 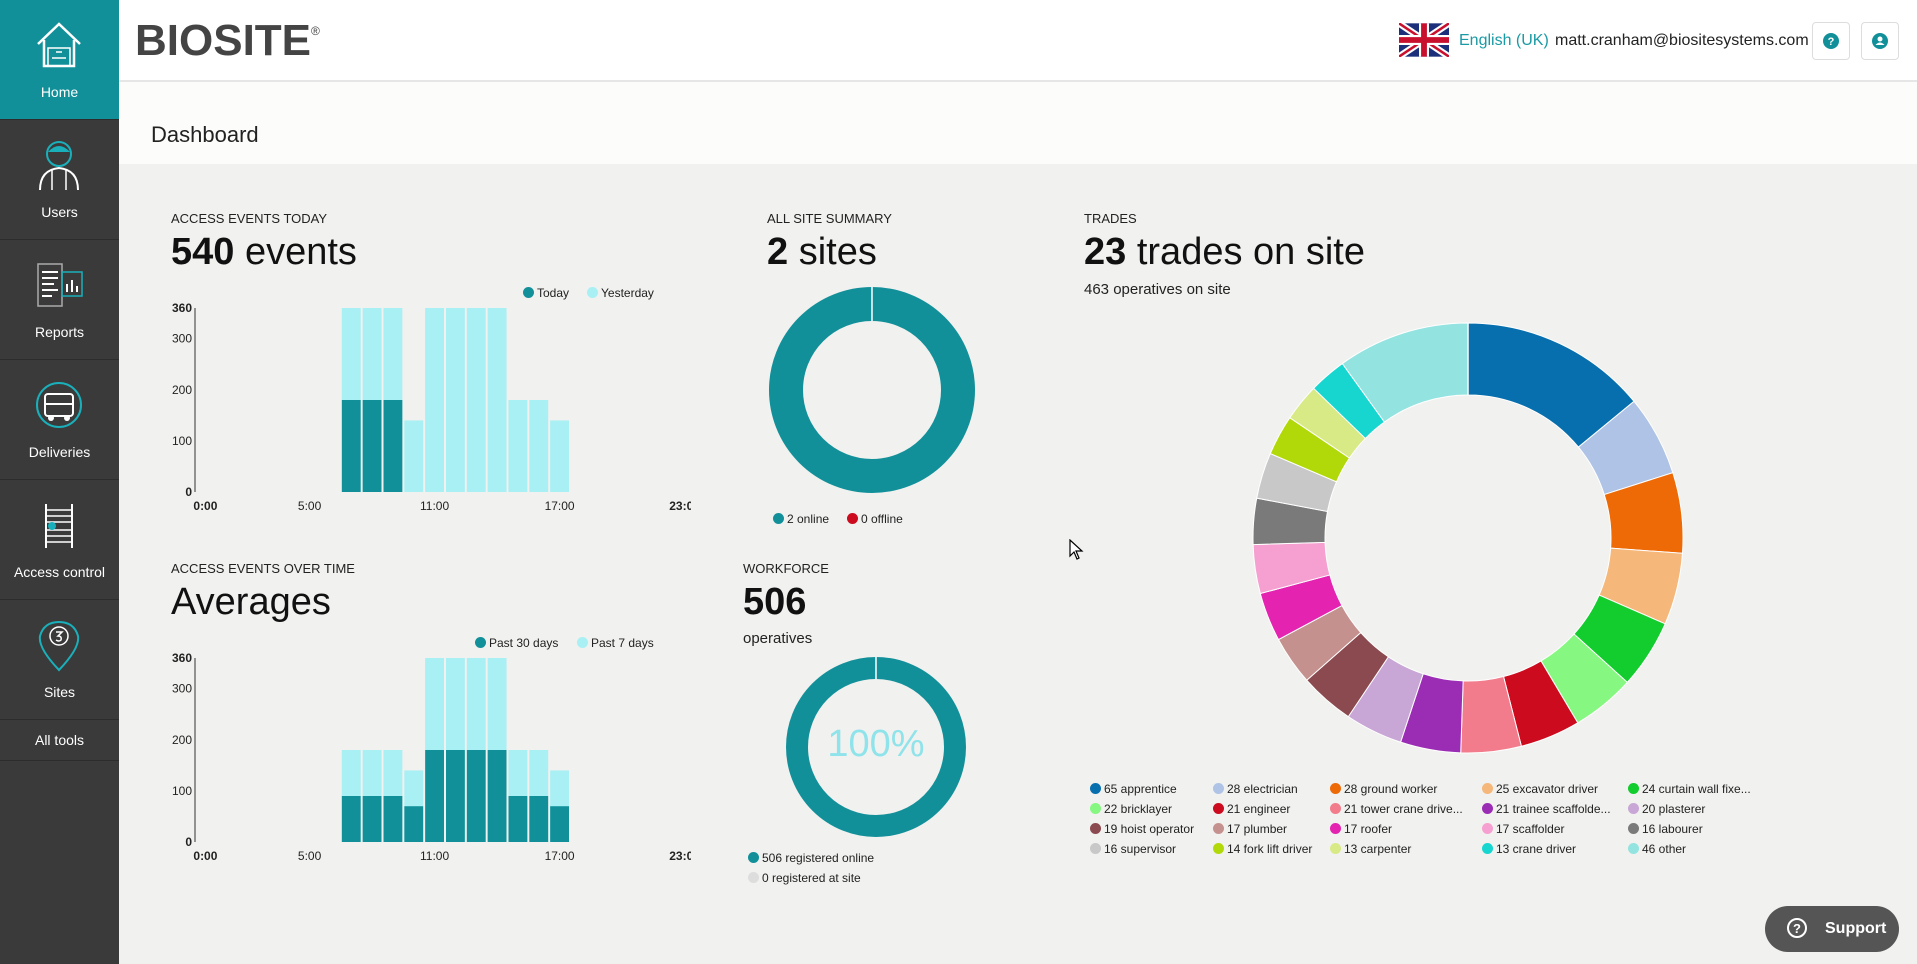 What do you see at coordinates (786, 568) in the screenshot?
I see `workforce-label: WORKFORCE` at bounding box center [786, 568].